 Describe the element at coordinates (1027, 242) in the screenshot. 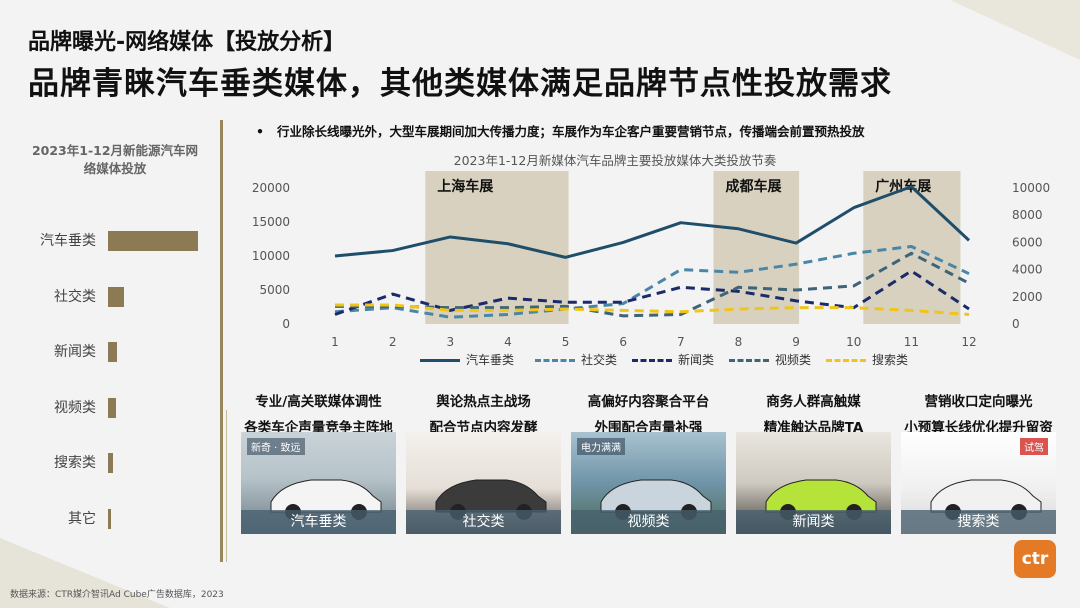

I see `y-right-tick: 6000` at that location.